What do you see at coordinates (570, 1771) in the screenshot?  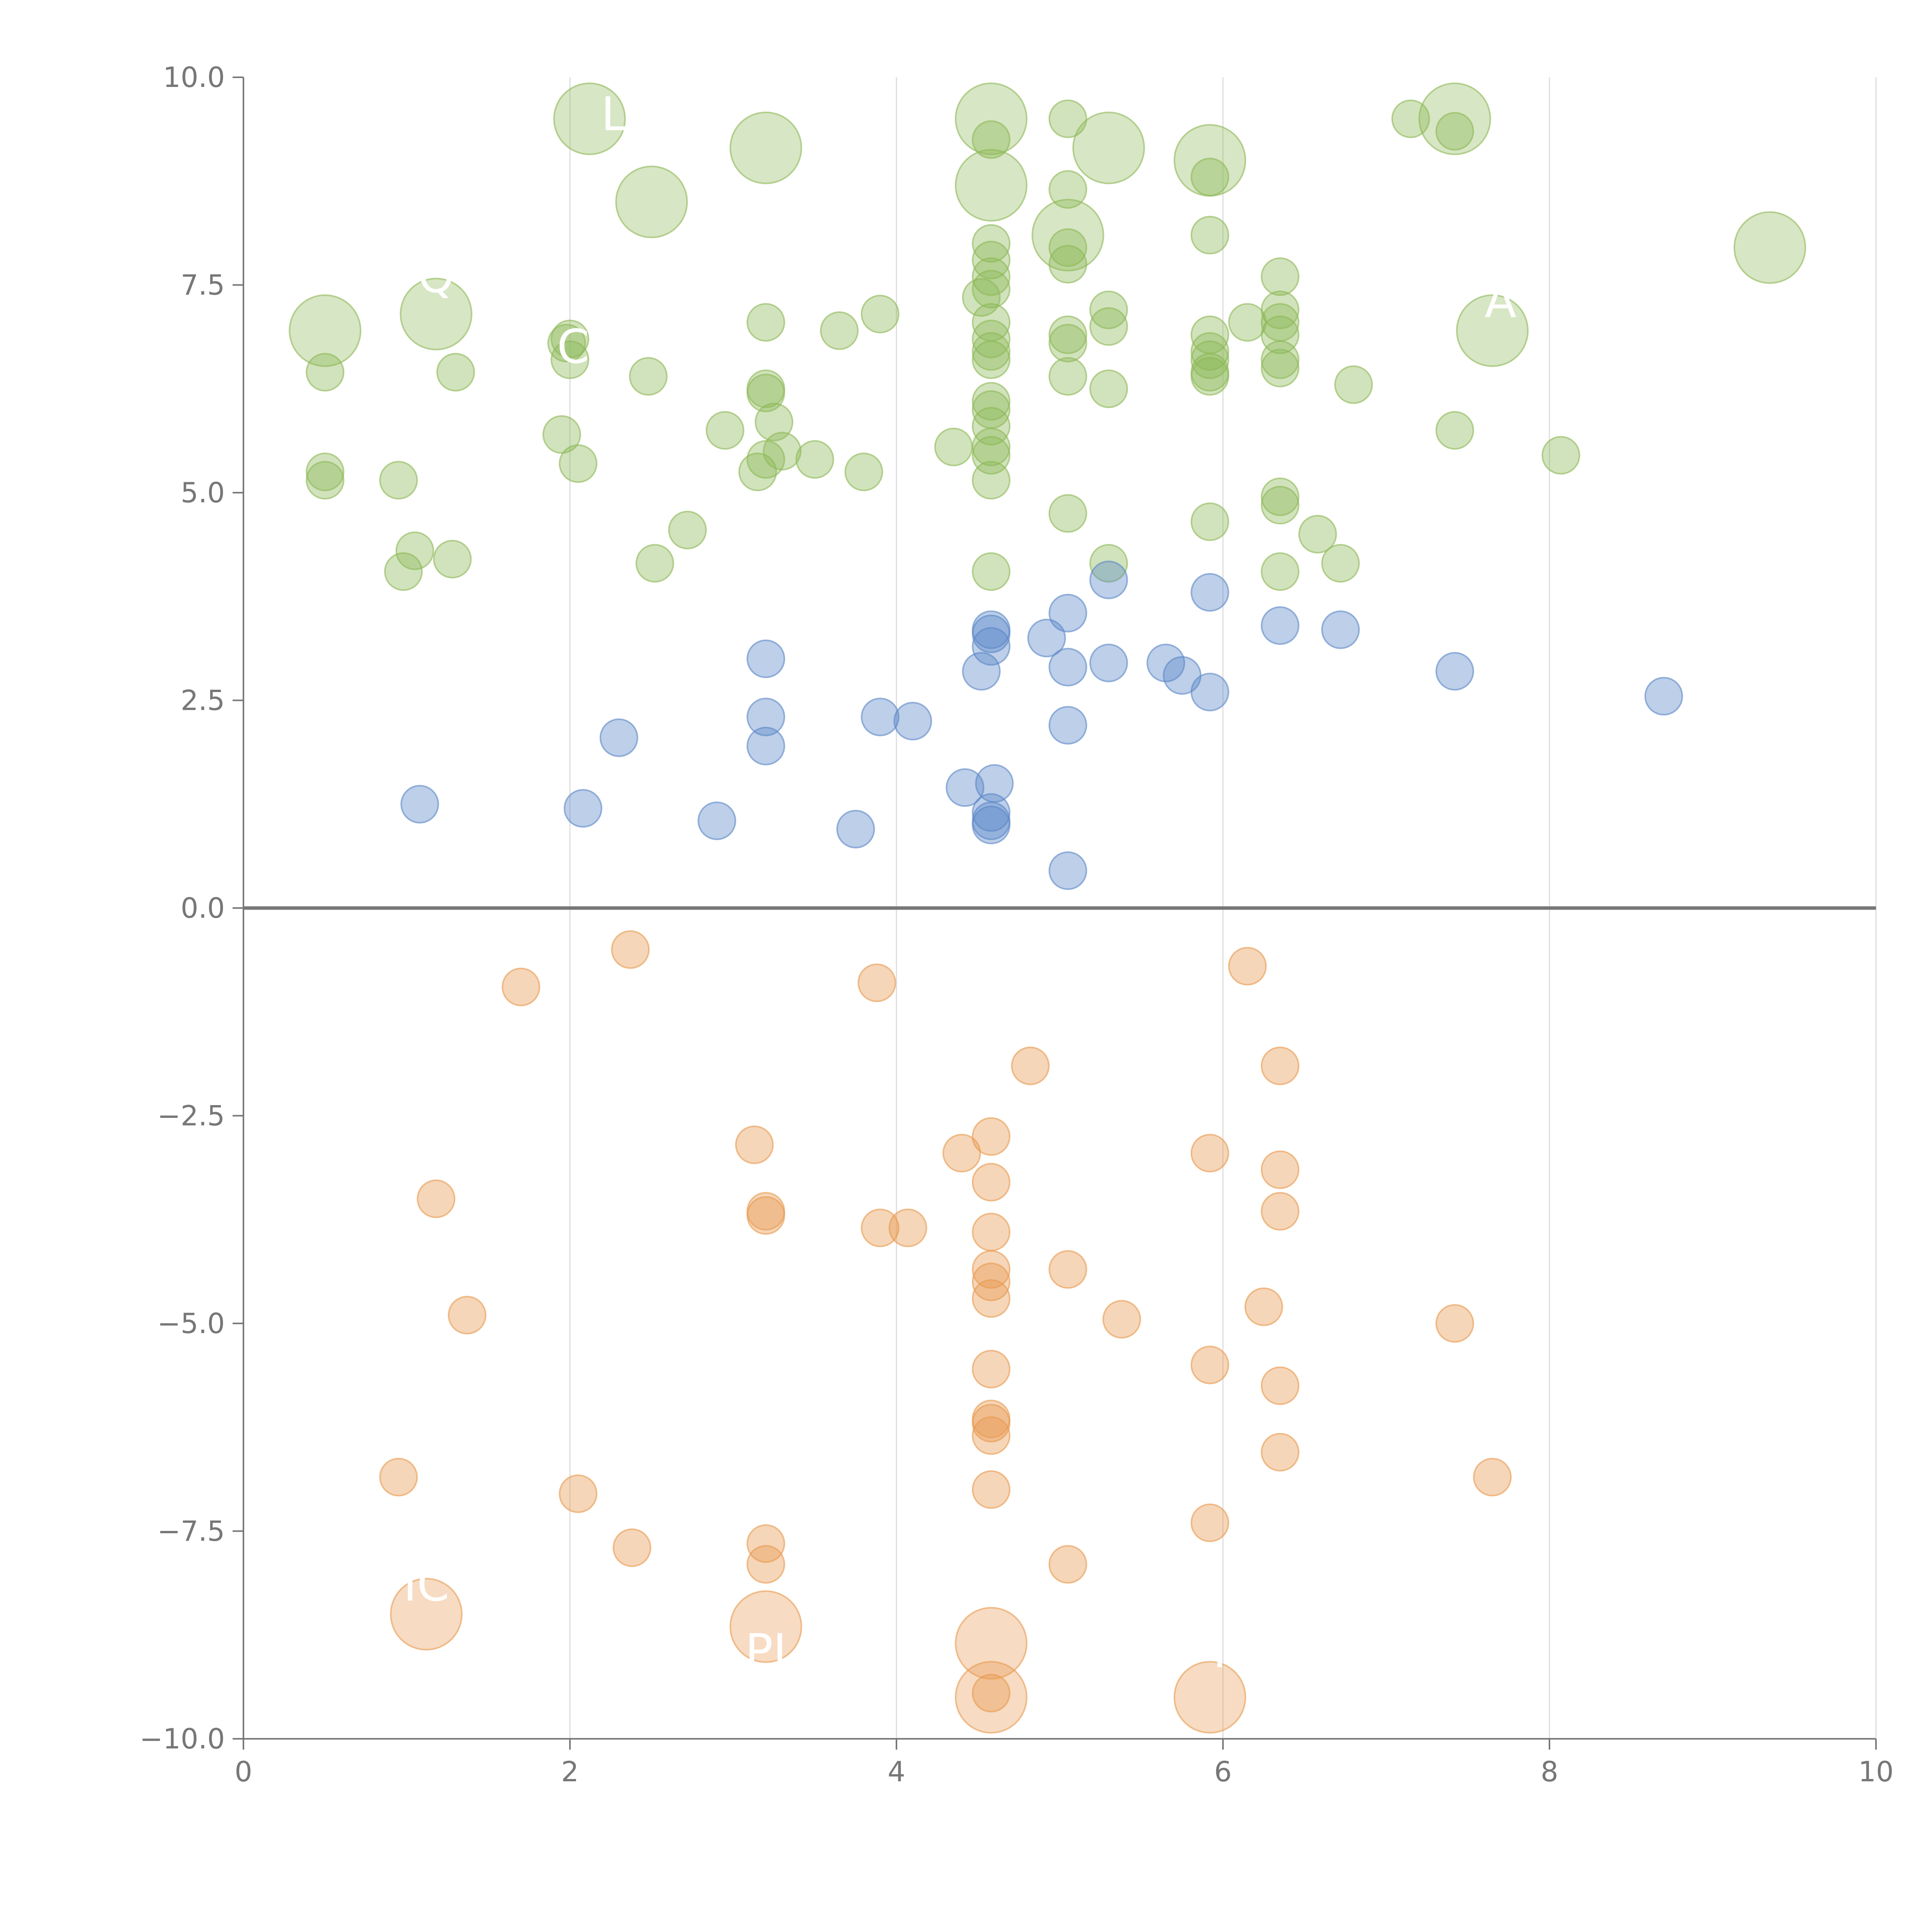 I see `x-tick-label: 2` at bounding box center [570, 1771].